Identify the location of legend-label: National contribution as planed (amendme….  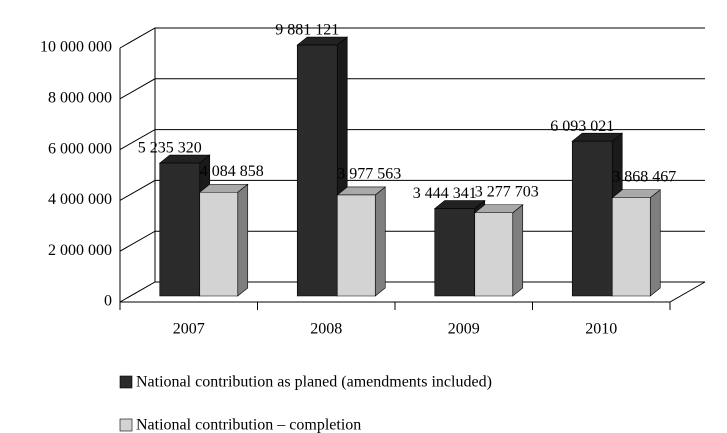
(314, 382).